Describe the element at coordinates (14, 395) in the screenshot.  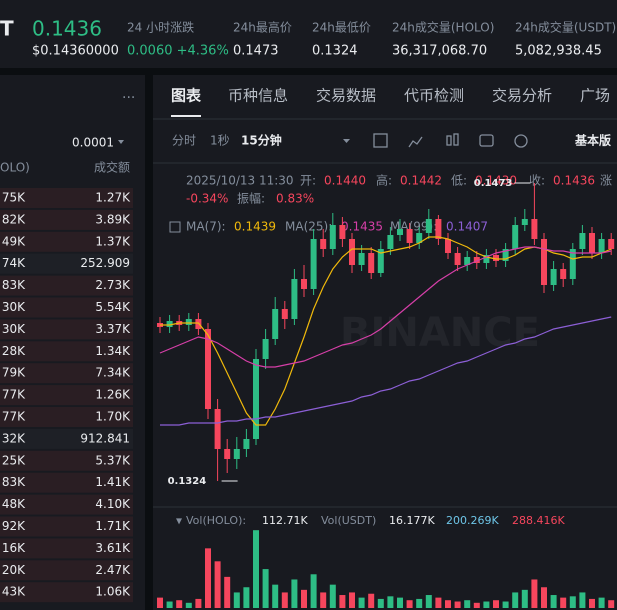
I see `amount: 77K` at that location.